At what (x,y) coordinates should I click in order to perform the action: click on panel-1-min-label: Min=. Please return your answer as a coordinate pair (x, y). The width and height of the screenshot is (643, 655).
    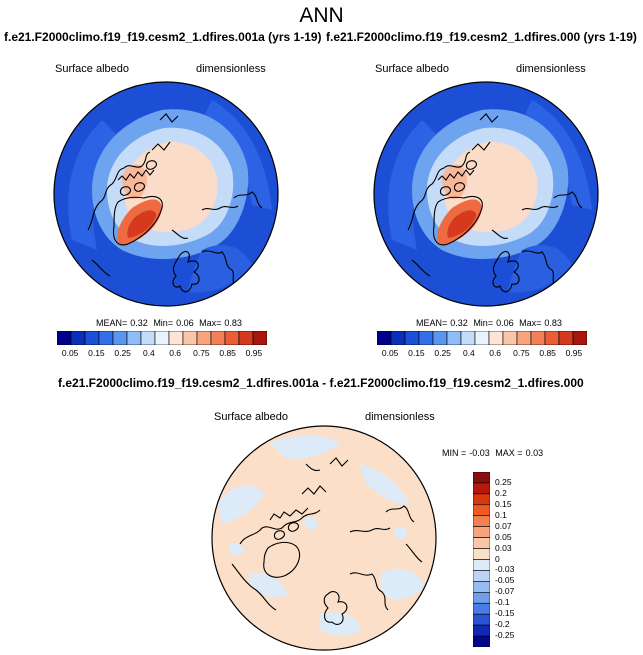
    Looking at the image, I should click on (163, 323).